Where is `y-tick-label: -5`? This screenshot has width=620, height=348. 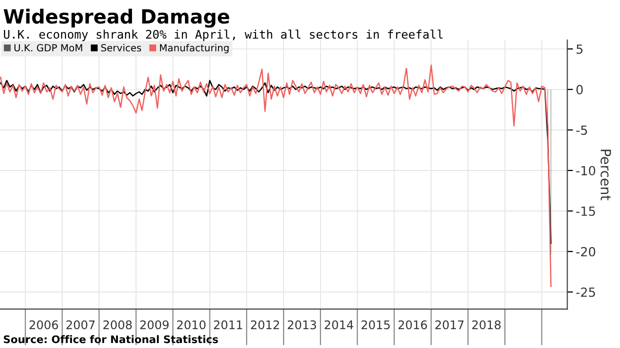 y-tick-label: -5 is located at coordinates (582, 130).